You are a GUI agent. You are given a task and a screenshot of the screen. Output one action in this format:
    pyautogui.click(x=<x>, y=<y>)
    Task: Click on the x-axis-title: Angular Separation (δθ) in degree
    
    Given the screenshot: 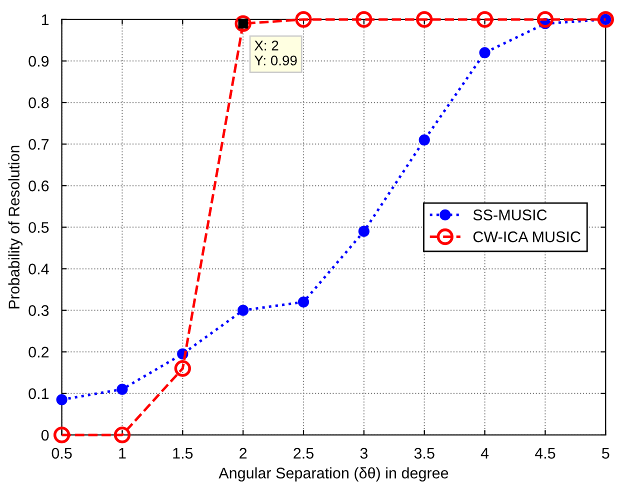 What is the action you would take?
    pyautogui.click(x=333, y=474)
    